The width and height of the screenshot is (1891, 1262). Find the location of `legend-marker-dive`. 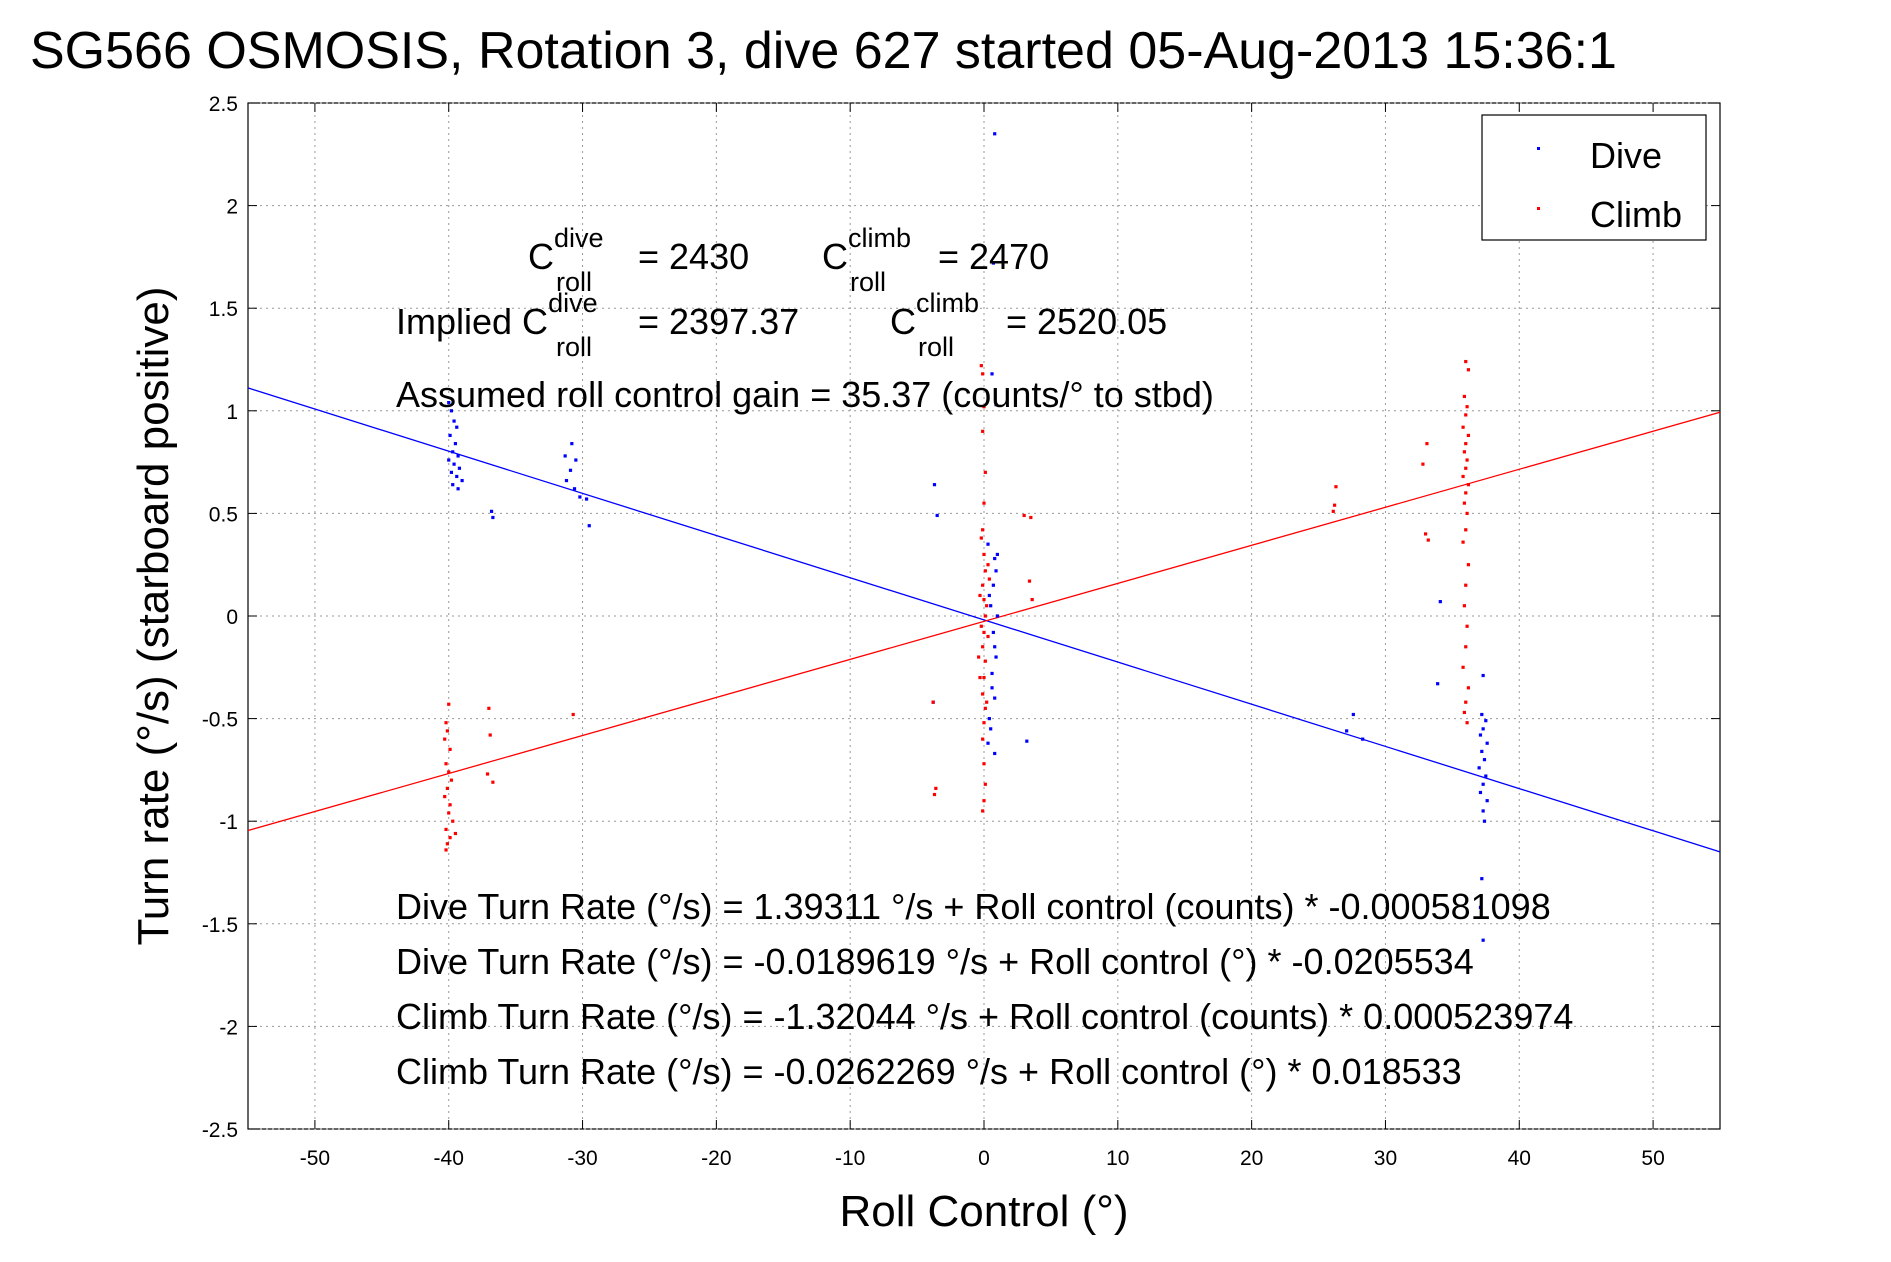

legend-marker-dive is located at coordinates (1538, 148).